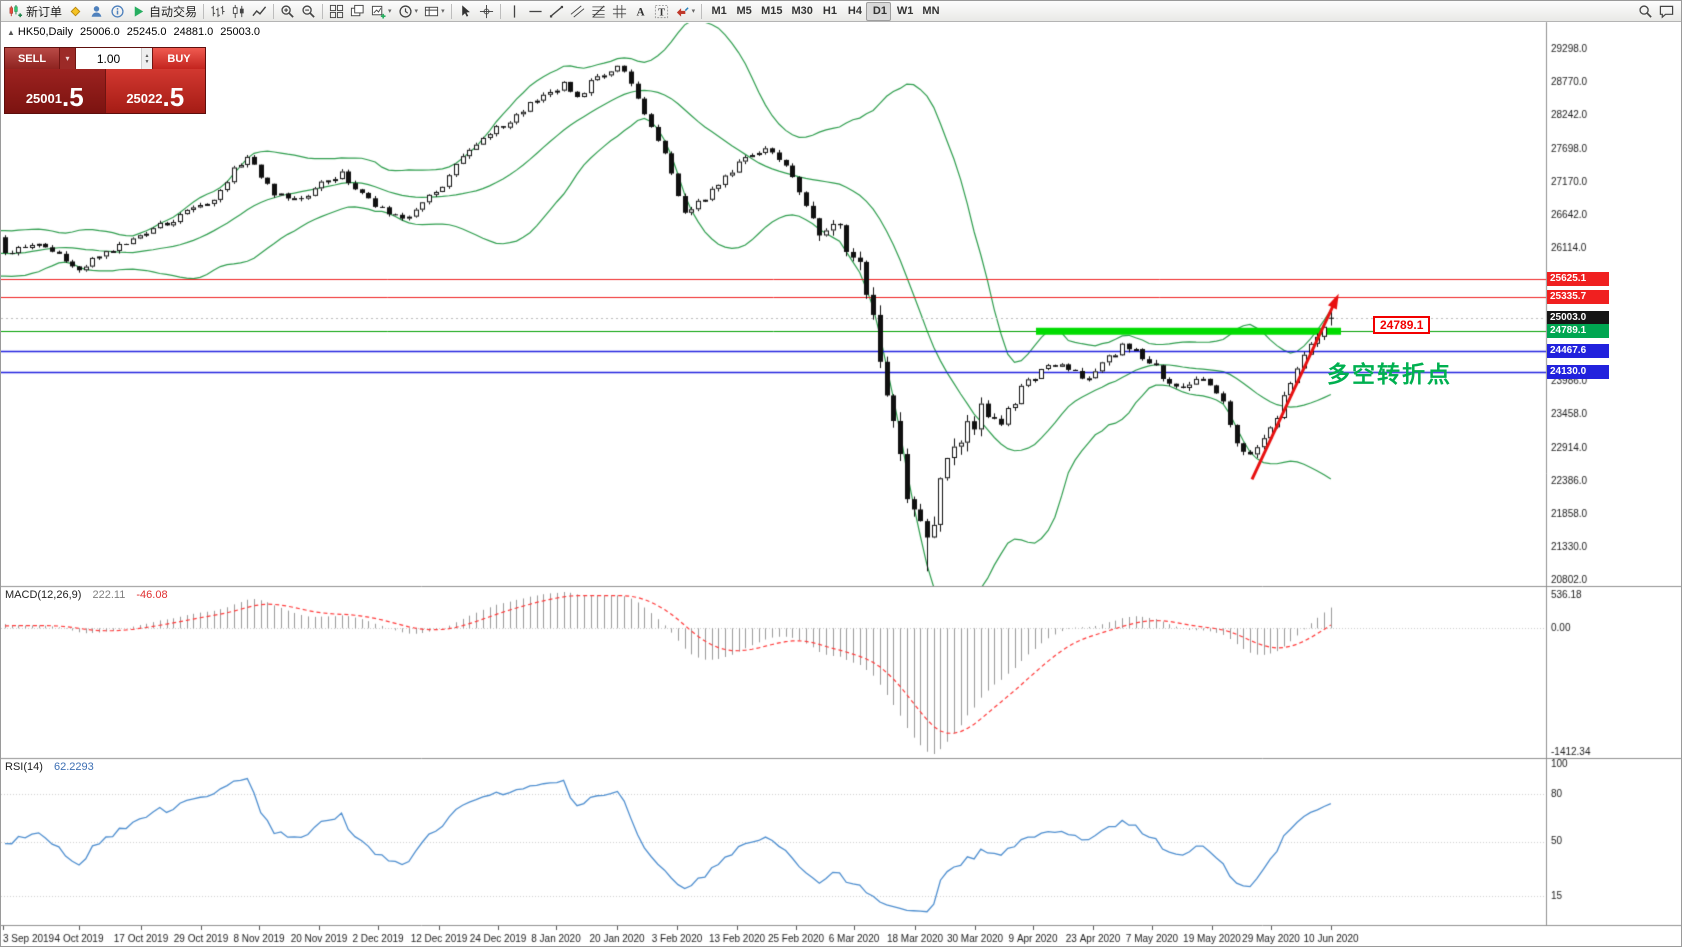  What do you see at coordinates (43, 98) in the screenshot?
I see `sell-price-main: 25001` at bounding box center [43, 98].